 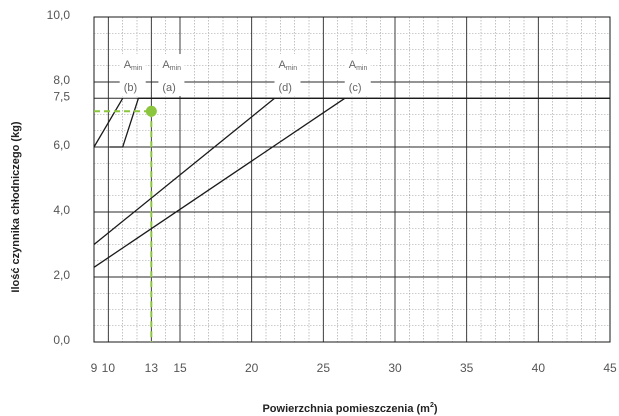 I want to click on y-axis-label: Ilość czynnika chłodniczego (kg), so click(x=16, y=206).